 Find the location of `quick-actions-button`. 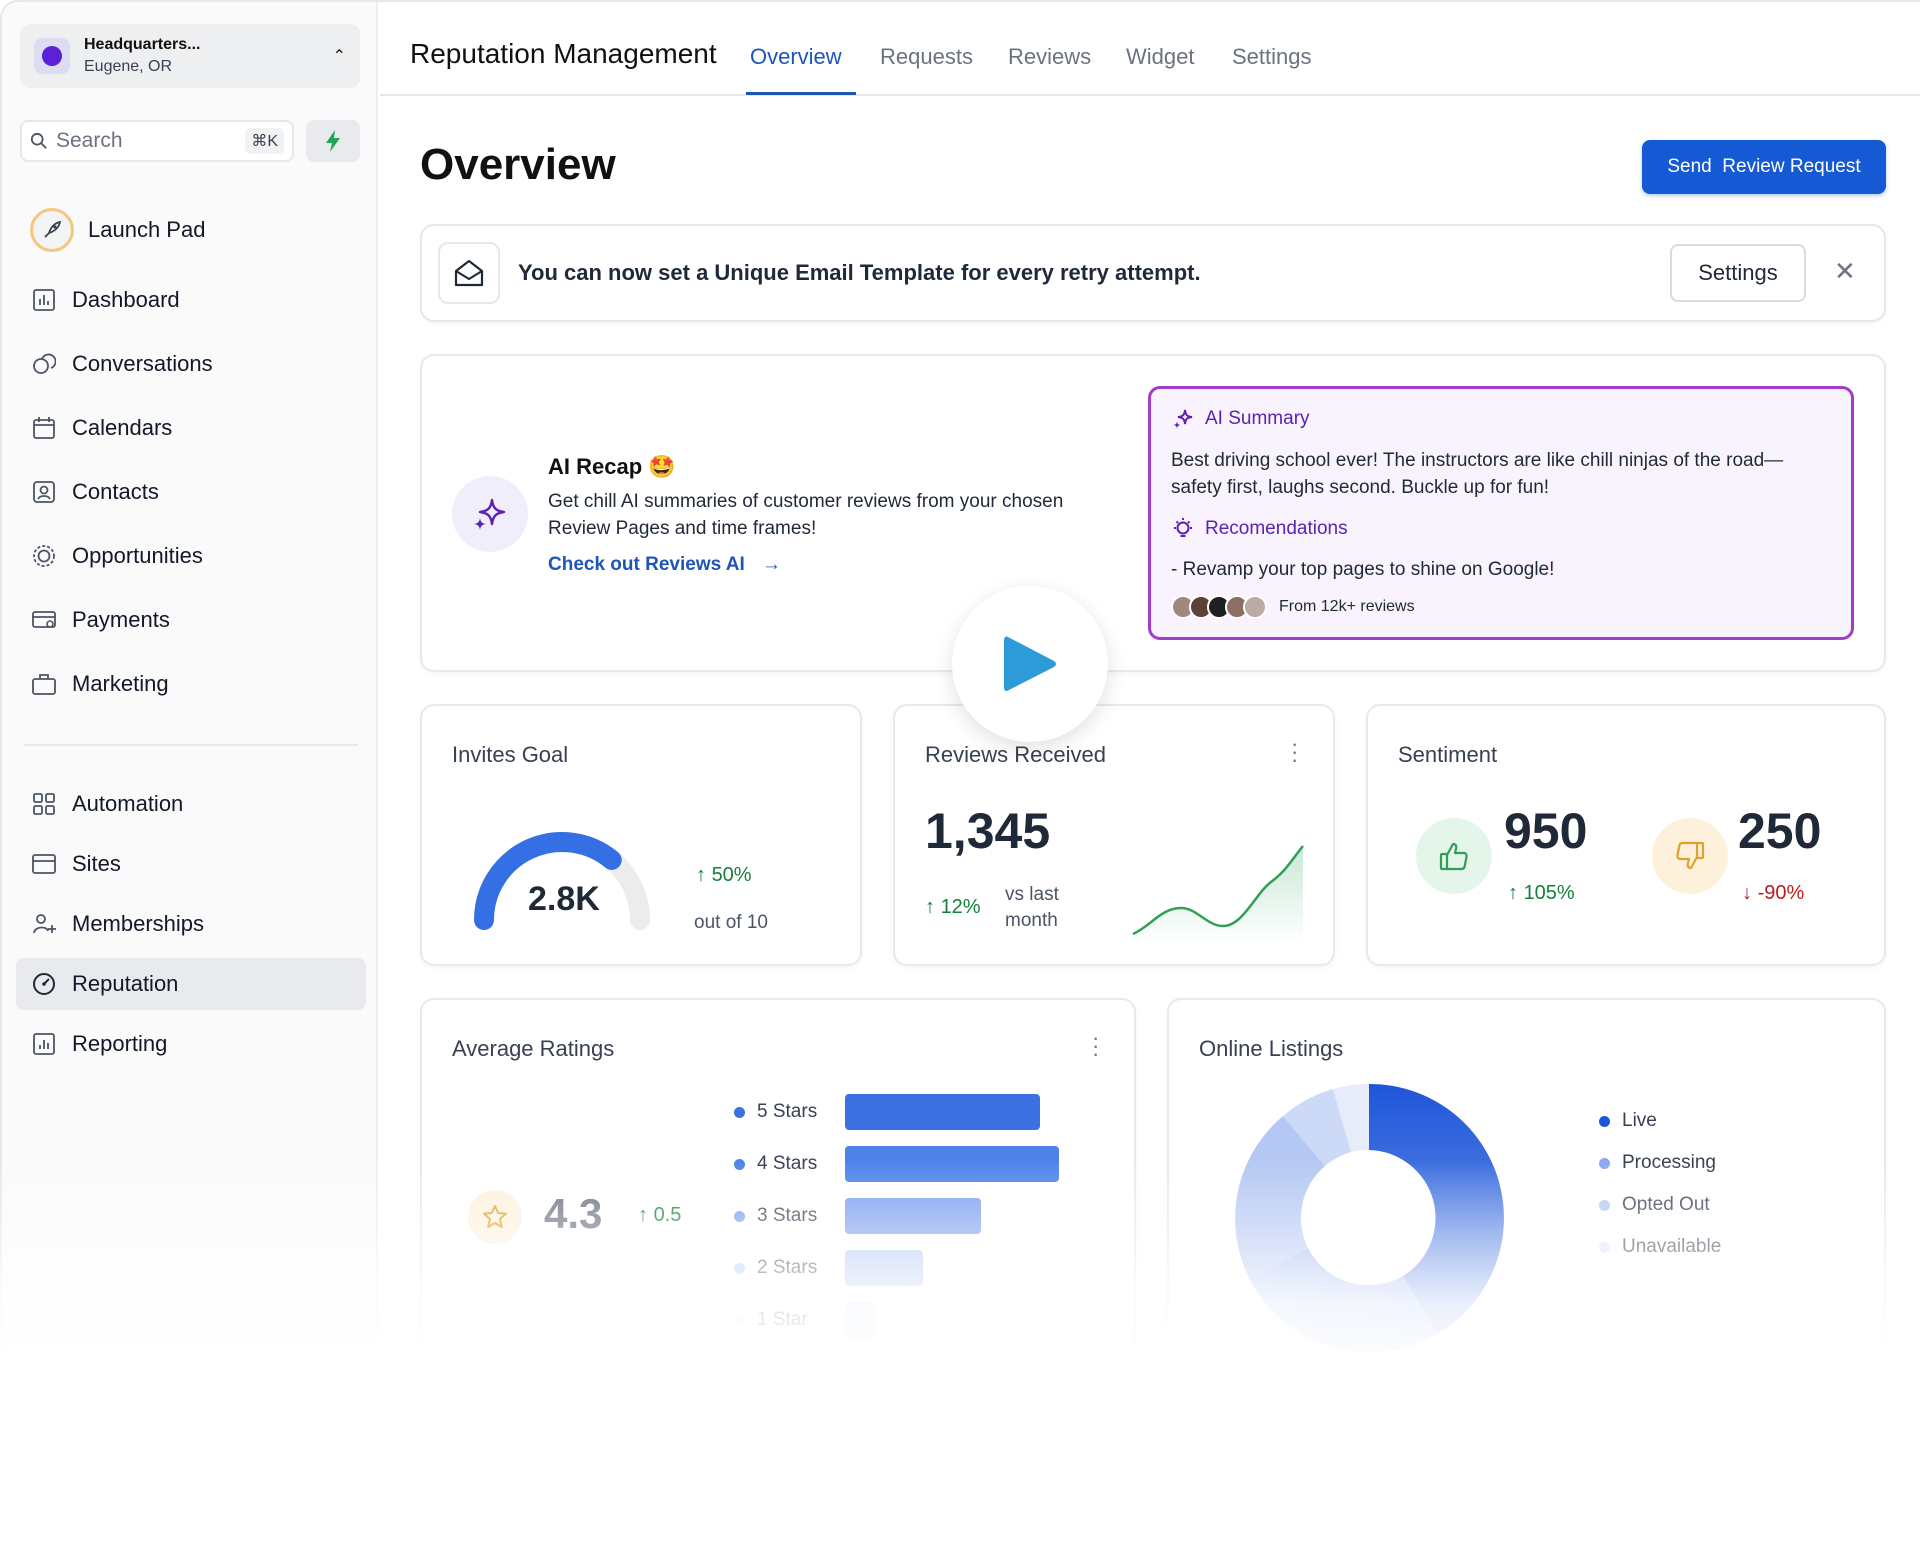

quick-actions-button is located at coordinates (333, 141).